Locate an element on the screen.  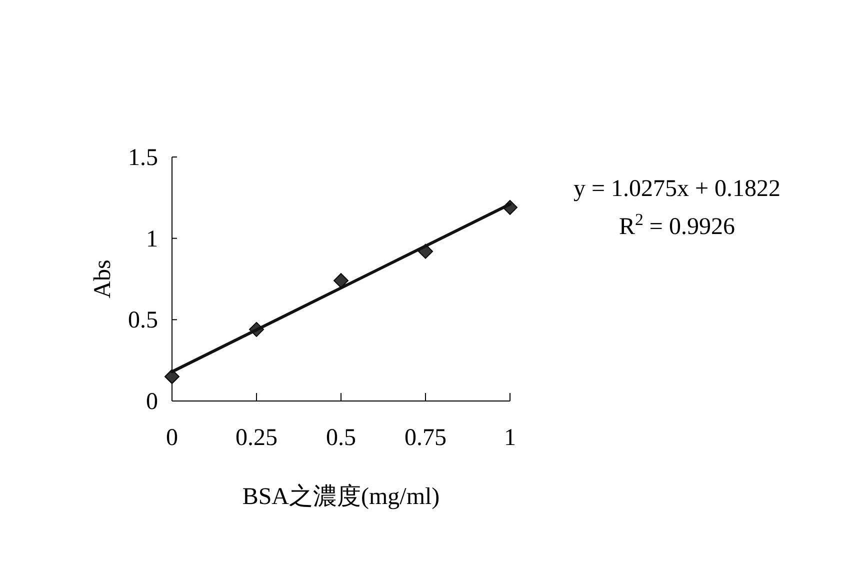
x-tick-label: 1 is located at coordinates (510, 438).